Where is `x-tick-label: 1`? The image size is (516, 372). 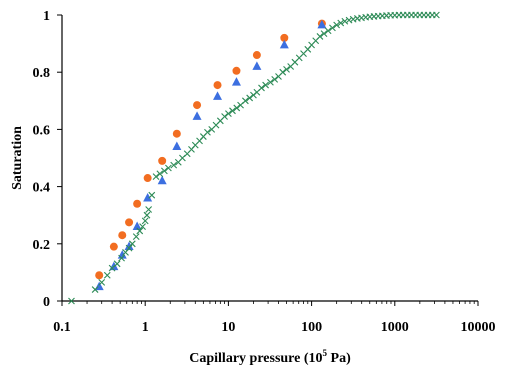
x-tick-label: 1 is located at coordinates (145, 327).